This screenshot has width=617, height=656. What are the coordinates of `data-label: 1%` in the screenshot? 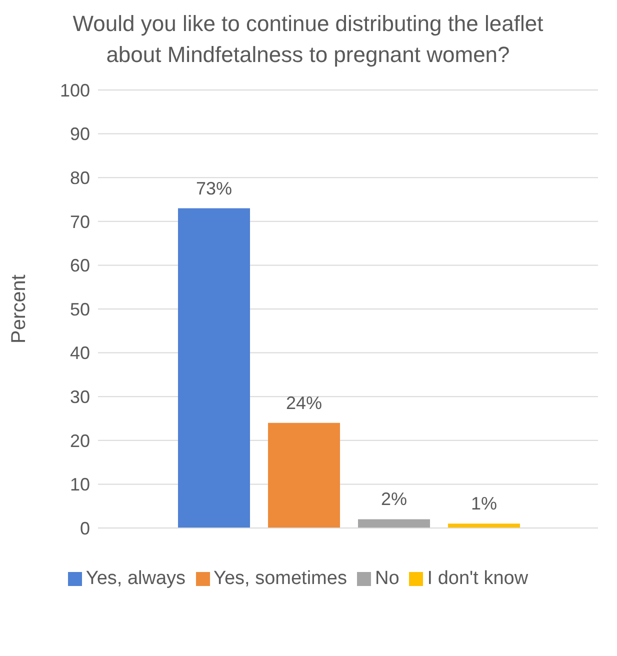 It's located at (484, 504).